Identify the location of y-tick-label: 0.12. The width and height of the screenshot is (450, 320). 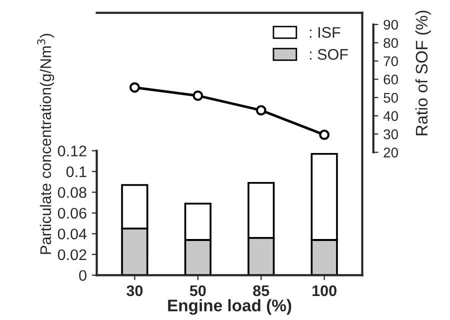
(72, 151).